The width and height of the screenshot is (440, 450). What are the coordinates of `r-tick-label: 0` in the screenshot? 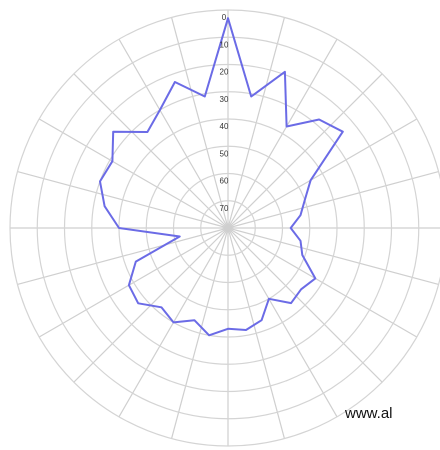 It's located at (224, 17).